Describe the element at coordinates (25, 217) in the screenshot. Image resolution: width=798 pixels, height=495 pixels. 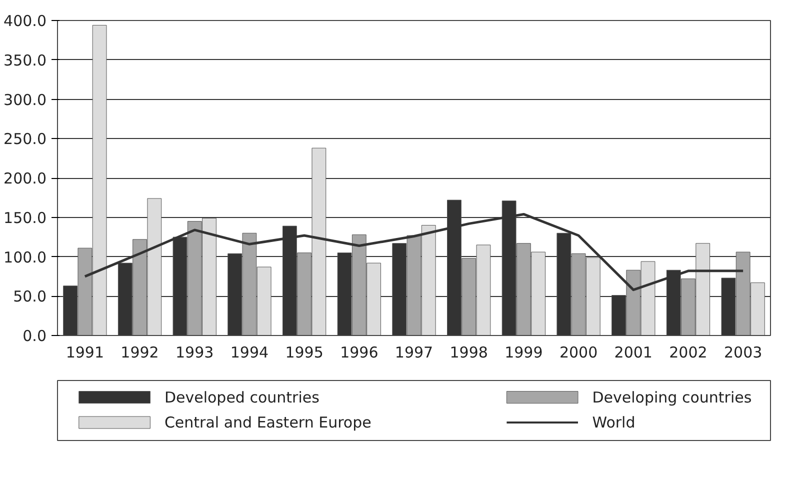
I see `y-tick-label: 150.0` at that location.